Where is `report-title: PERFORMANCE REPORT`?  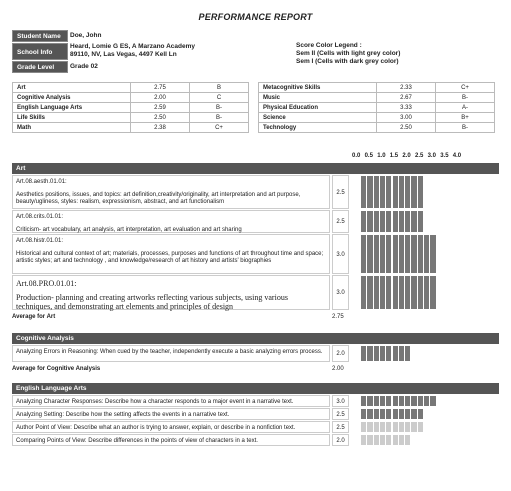
report-title: PERFORMANCE REPORT is located at coordinates (255, 17).